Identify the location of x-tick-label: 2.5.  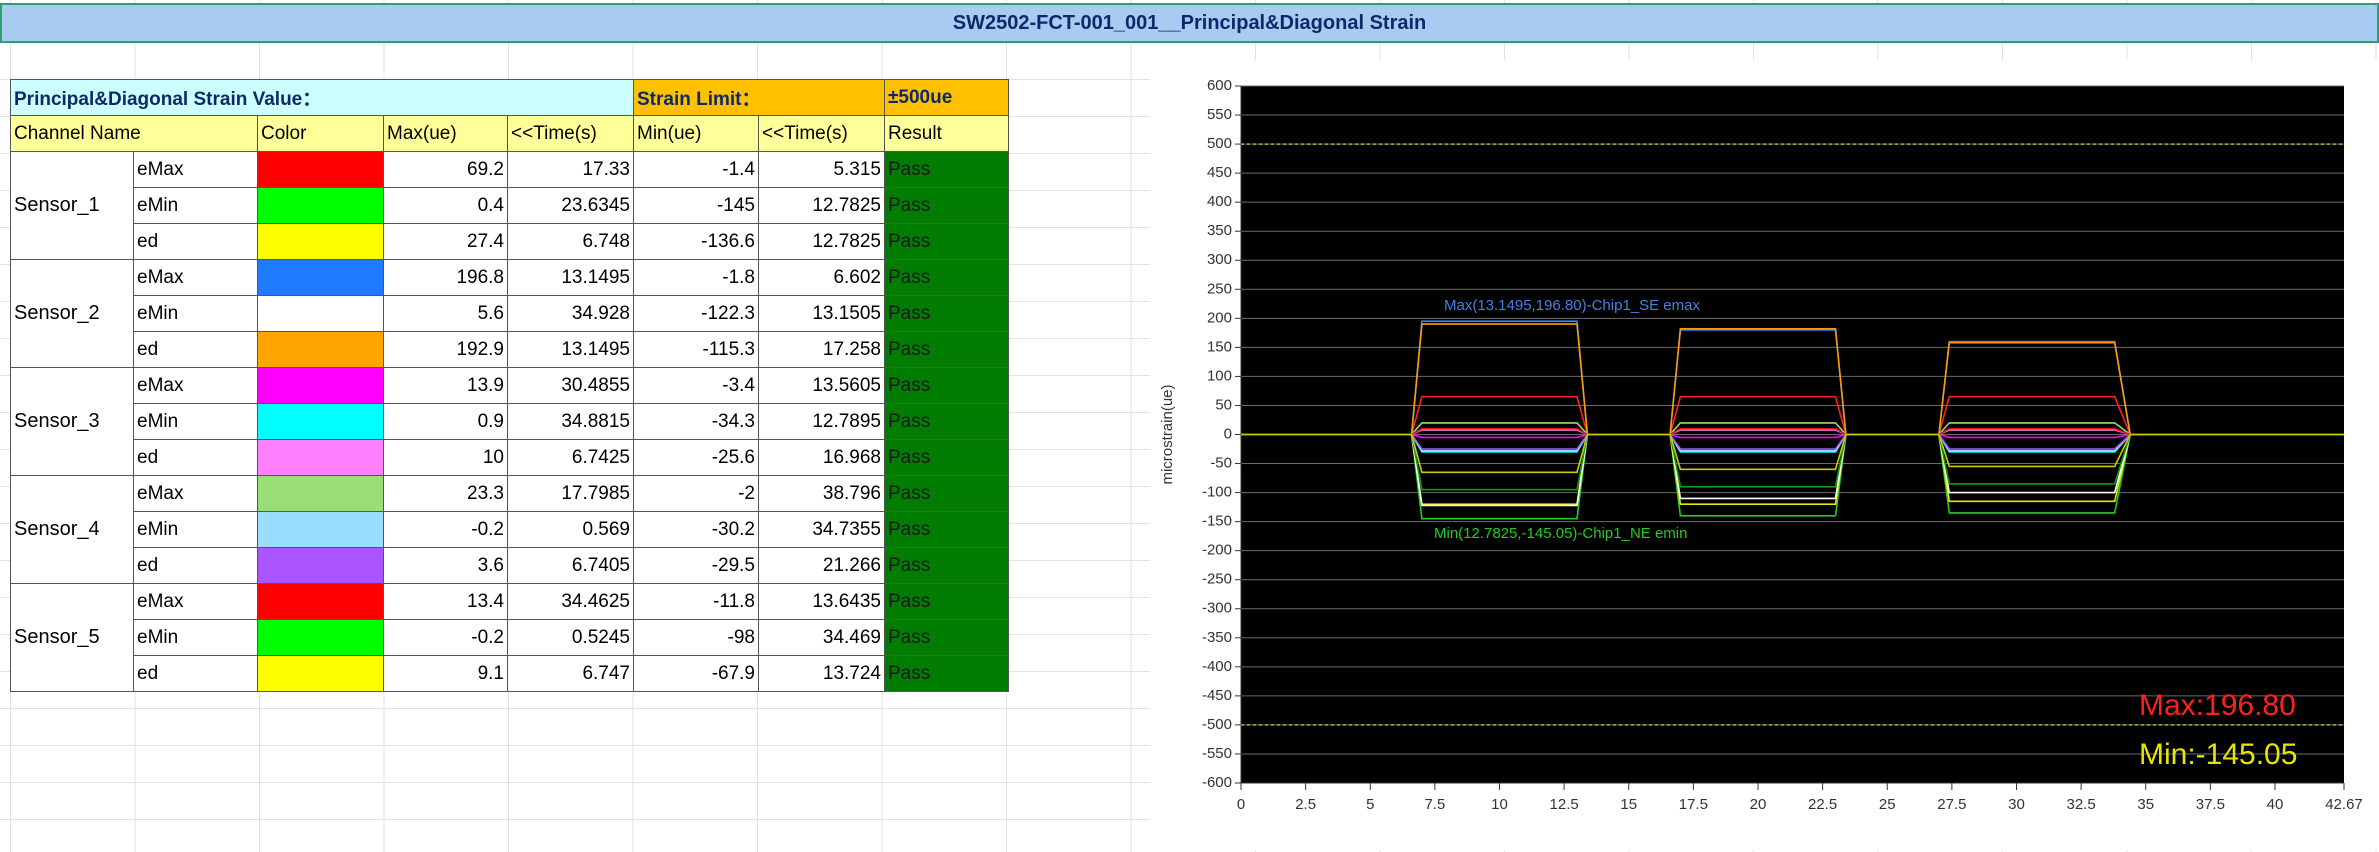
(1305, 804).